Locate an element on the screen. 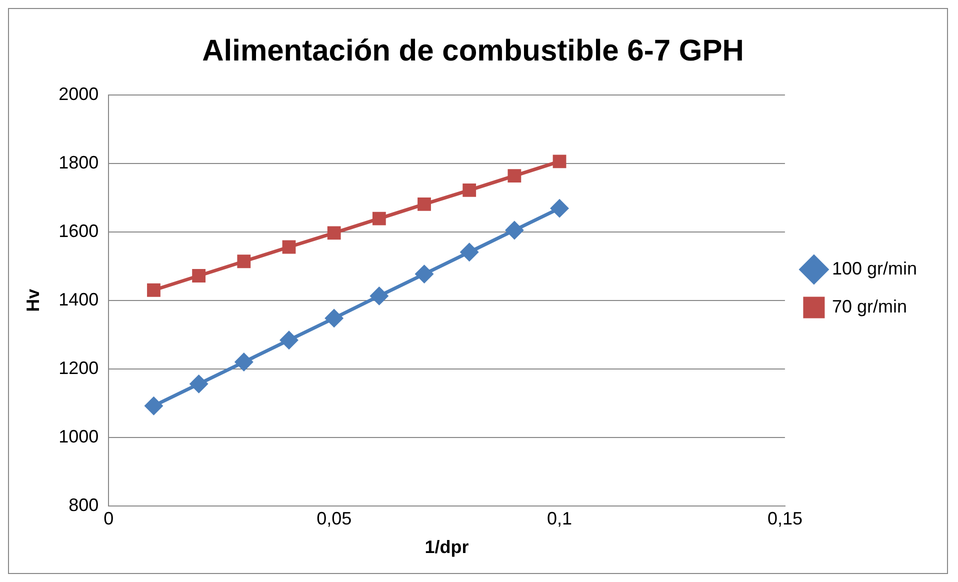 This screenshot has width=958, height=582. y-axis-title: Hv is located at coordinates (32, 300).